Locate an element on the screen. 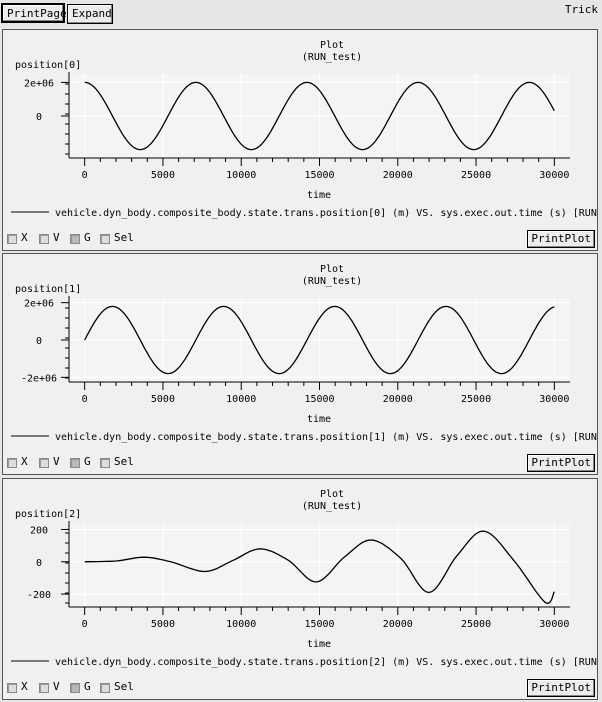 This screenshot has height=702, width=602. y-axis-label: position[2] is located at coordinates (48, 514).